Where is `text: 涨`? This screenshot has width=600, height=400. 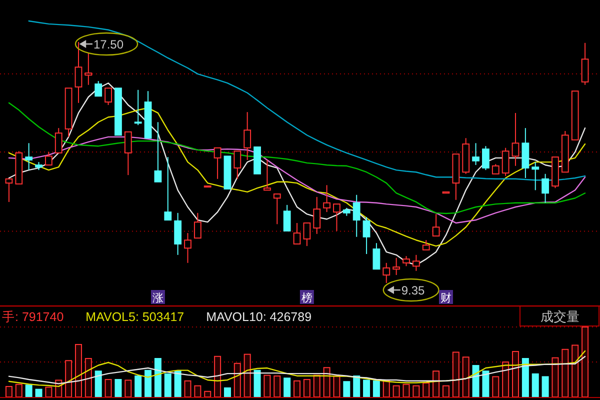
text: 涨 is located at coordinates (158, 298).